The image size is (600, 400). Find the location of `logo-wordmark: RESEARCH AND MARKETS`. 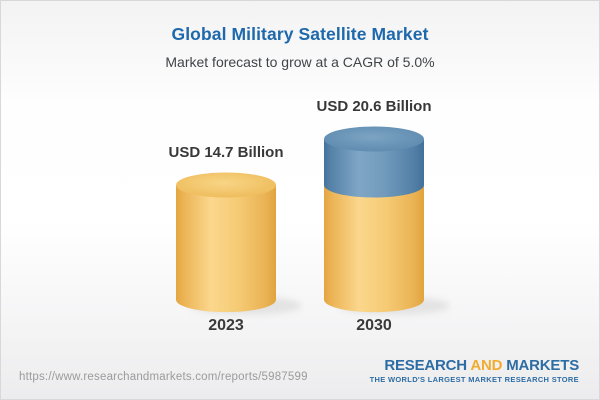

logo-wordmark: RESEARCH AND MARKETS is located at coordinates (474, 365).